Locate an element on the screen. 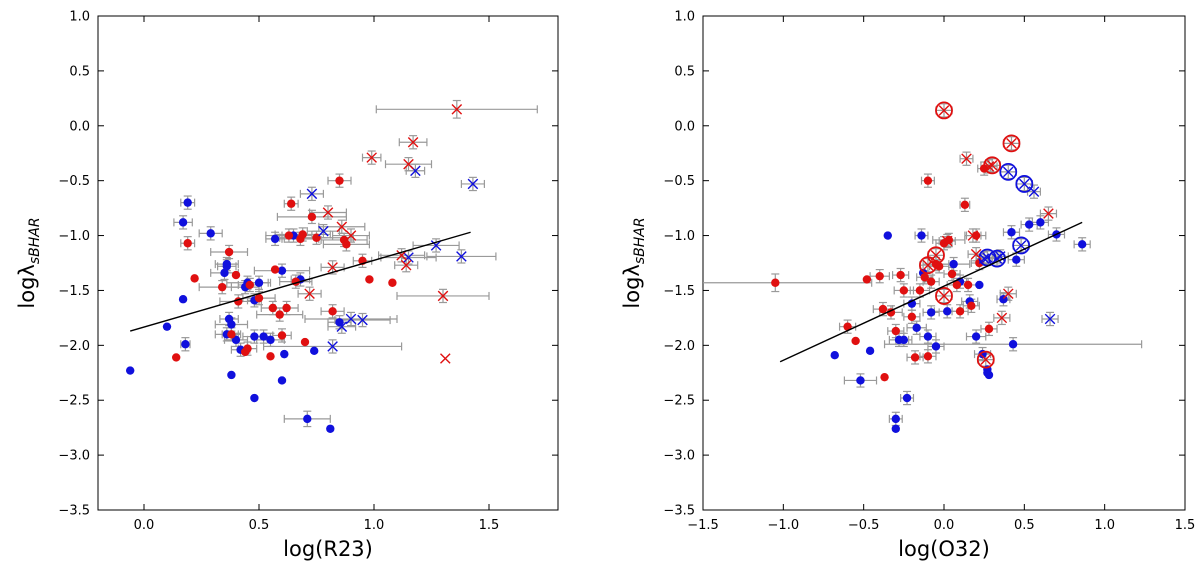 The image size is (1200, 563). r23-y-tick-label: −1.0 is located at coordinates (74, 236).